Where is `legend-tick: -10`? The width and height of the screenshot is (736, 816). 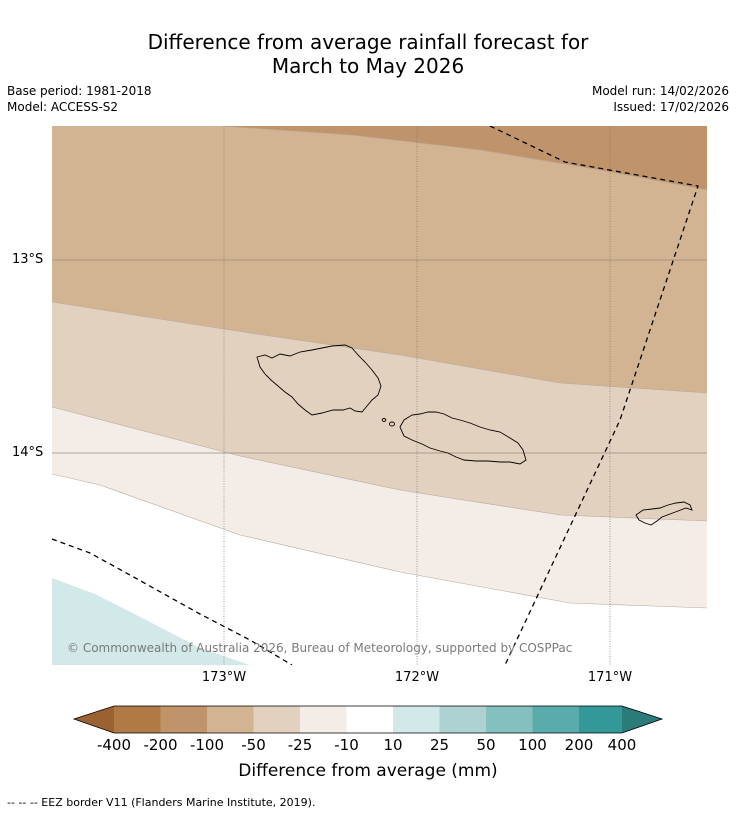
legend-tick: -10 is located at coordinates (346, 745).